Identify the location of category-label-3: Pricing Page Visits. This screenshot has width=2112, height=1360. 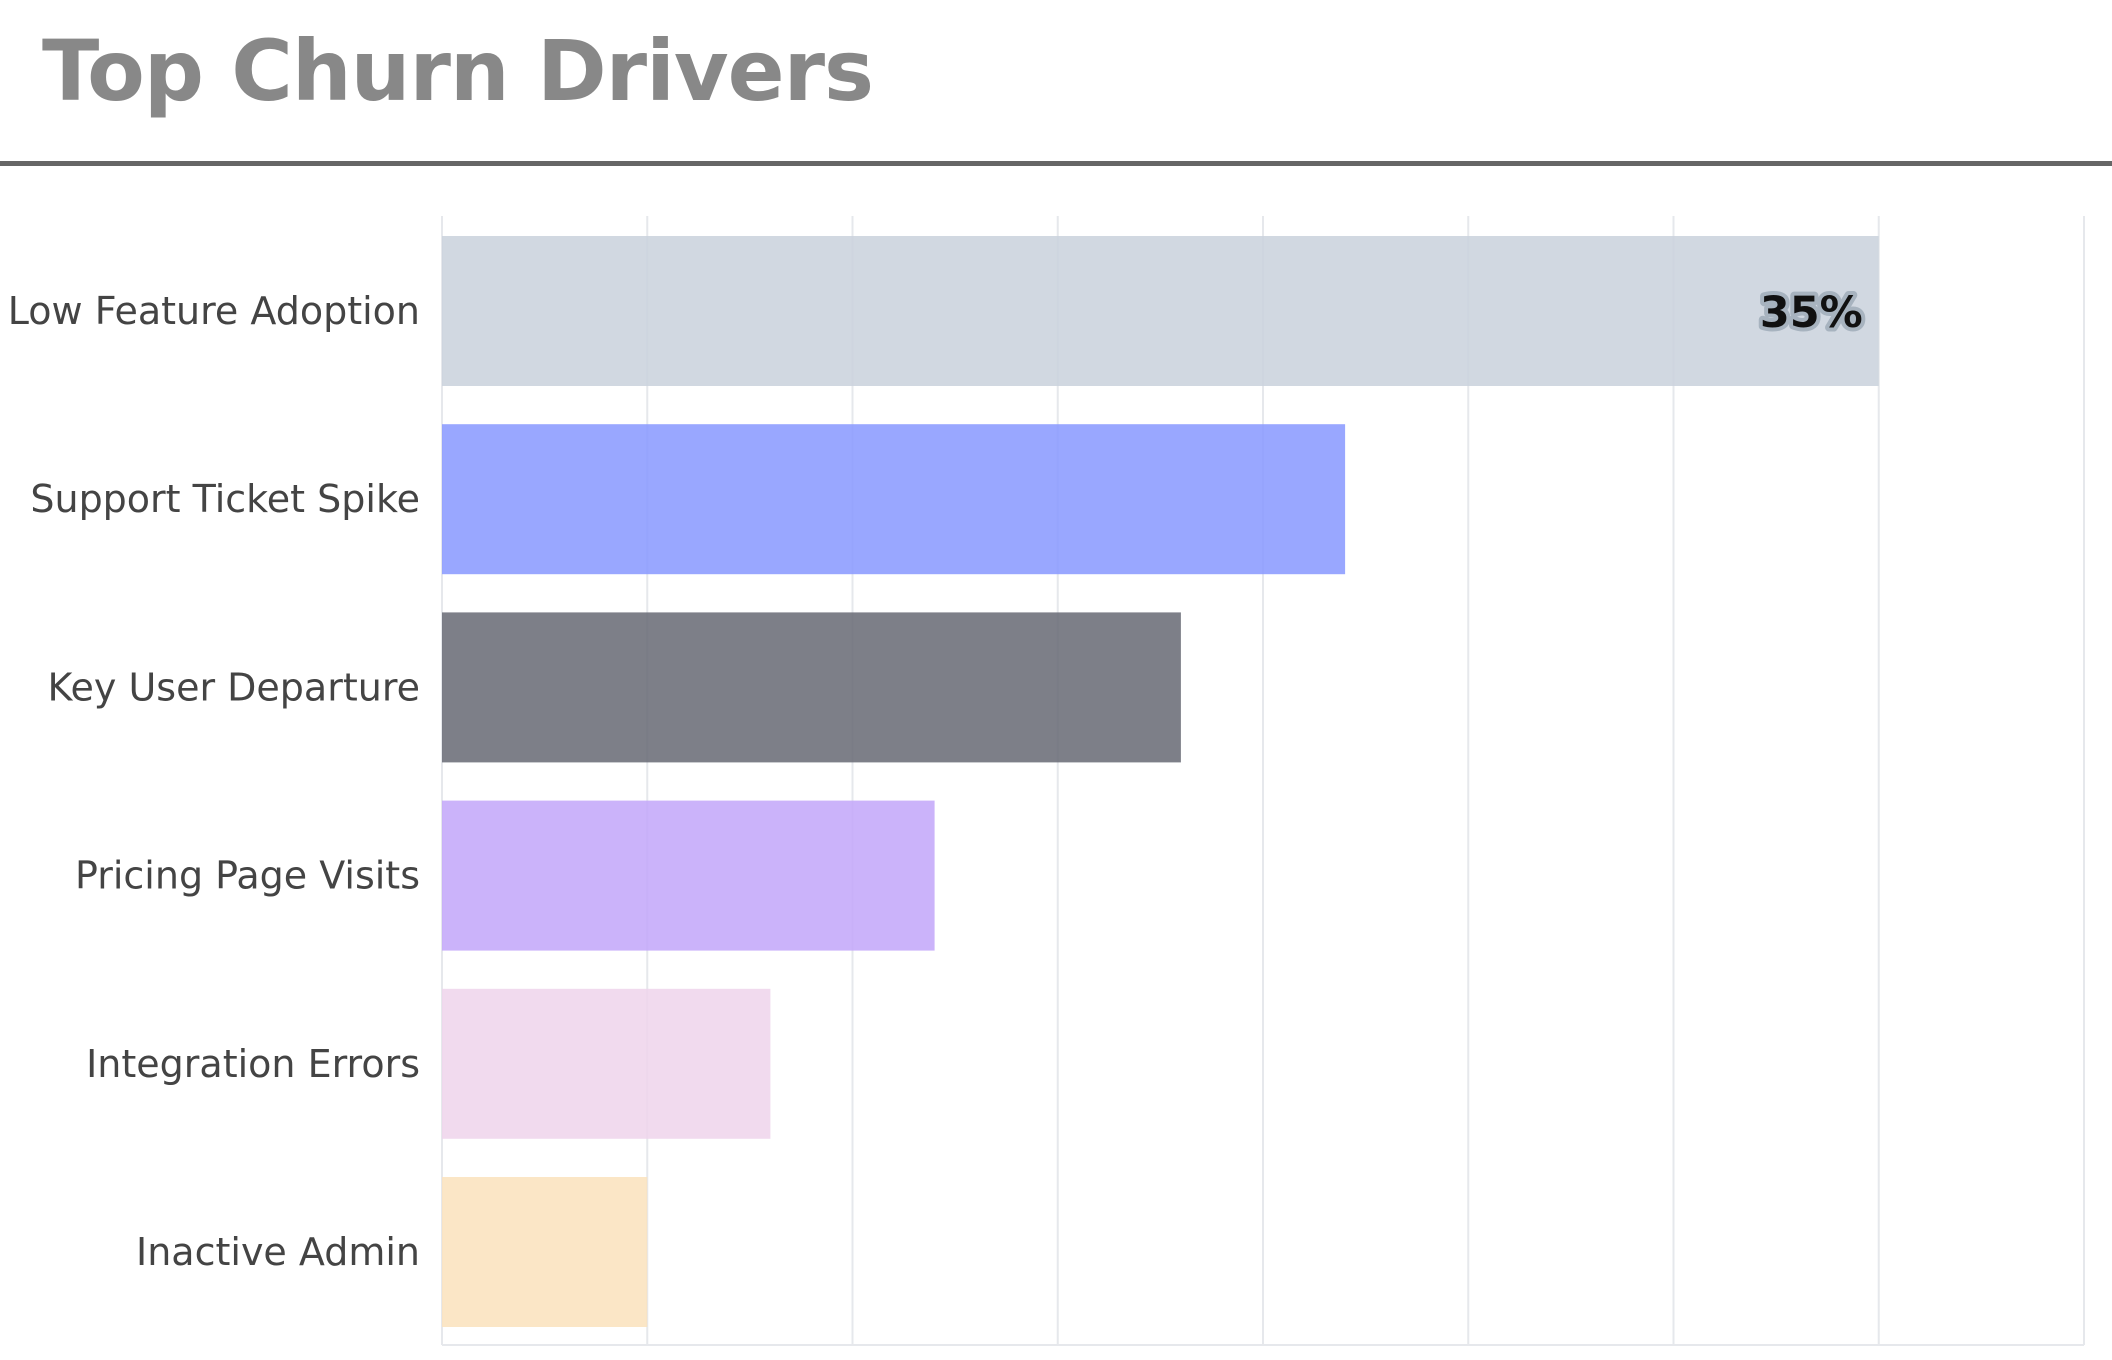
(247, 876).